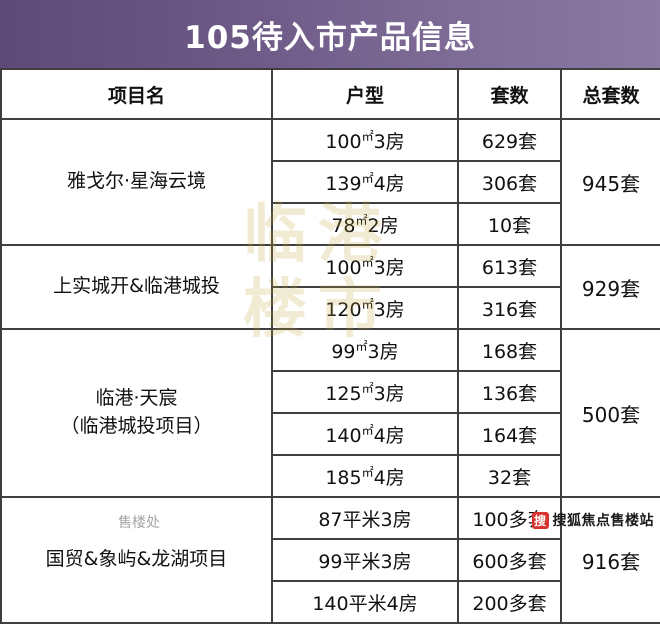 The height and width of the screenshot is (624, 660). Describe the element at coordinates (610, 413) in the screenshot. I see `project-total: 500套` at that location.